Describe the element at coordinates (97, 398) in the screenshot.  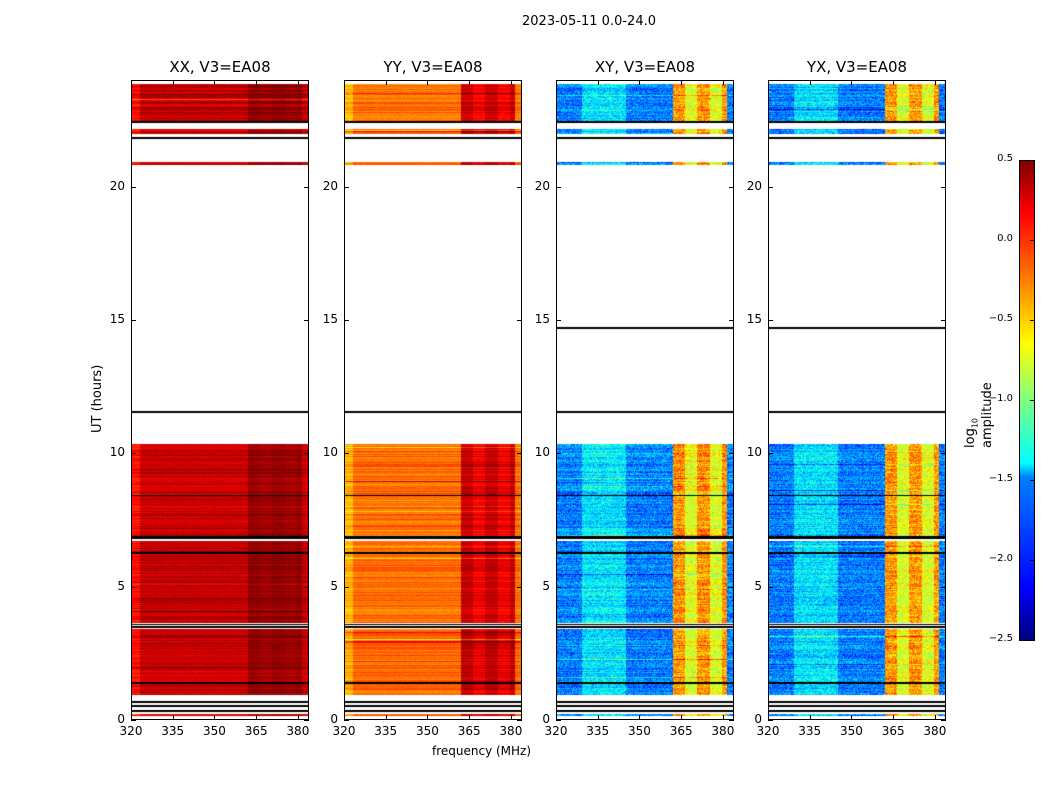
I see `y-axis-label: UT (hours)` at that location.